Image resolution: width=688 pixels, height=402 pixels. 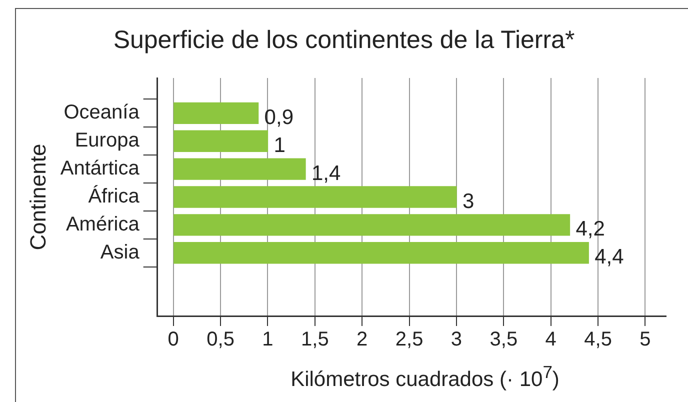 What do you see at coordinates (37, 197) in the screenshot?
I see `y-axis-title: Continente` at bounding box center [37, 197].